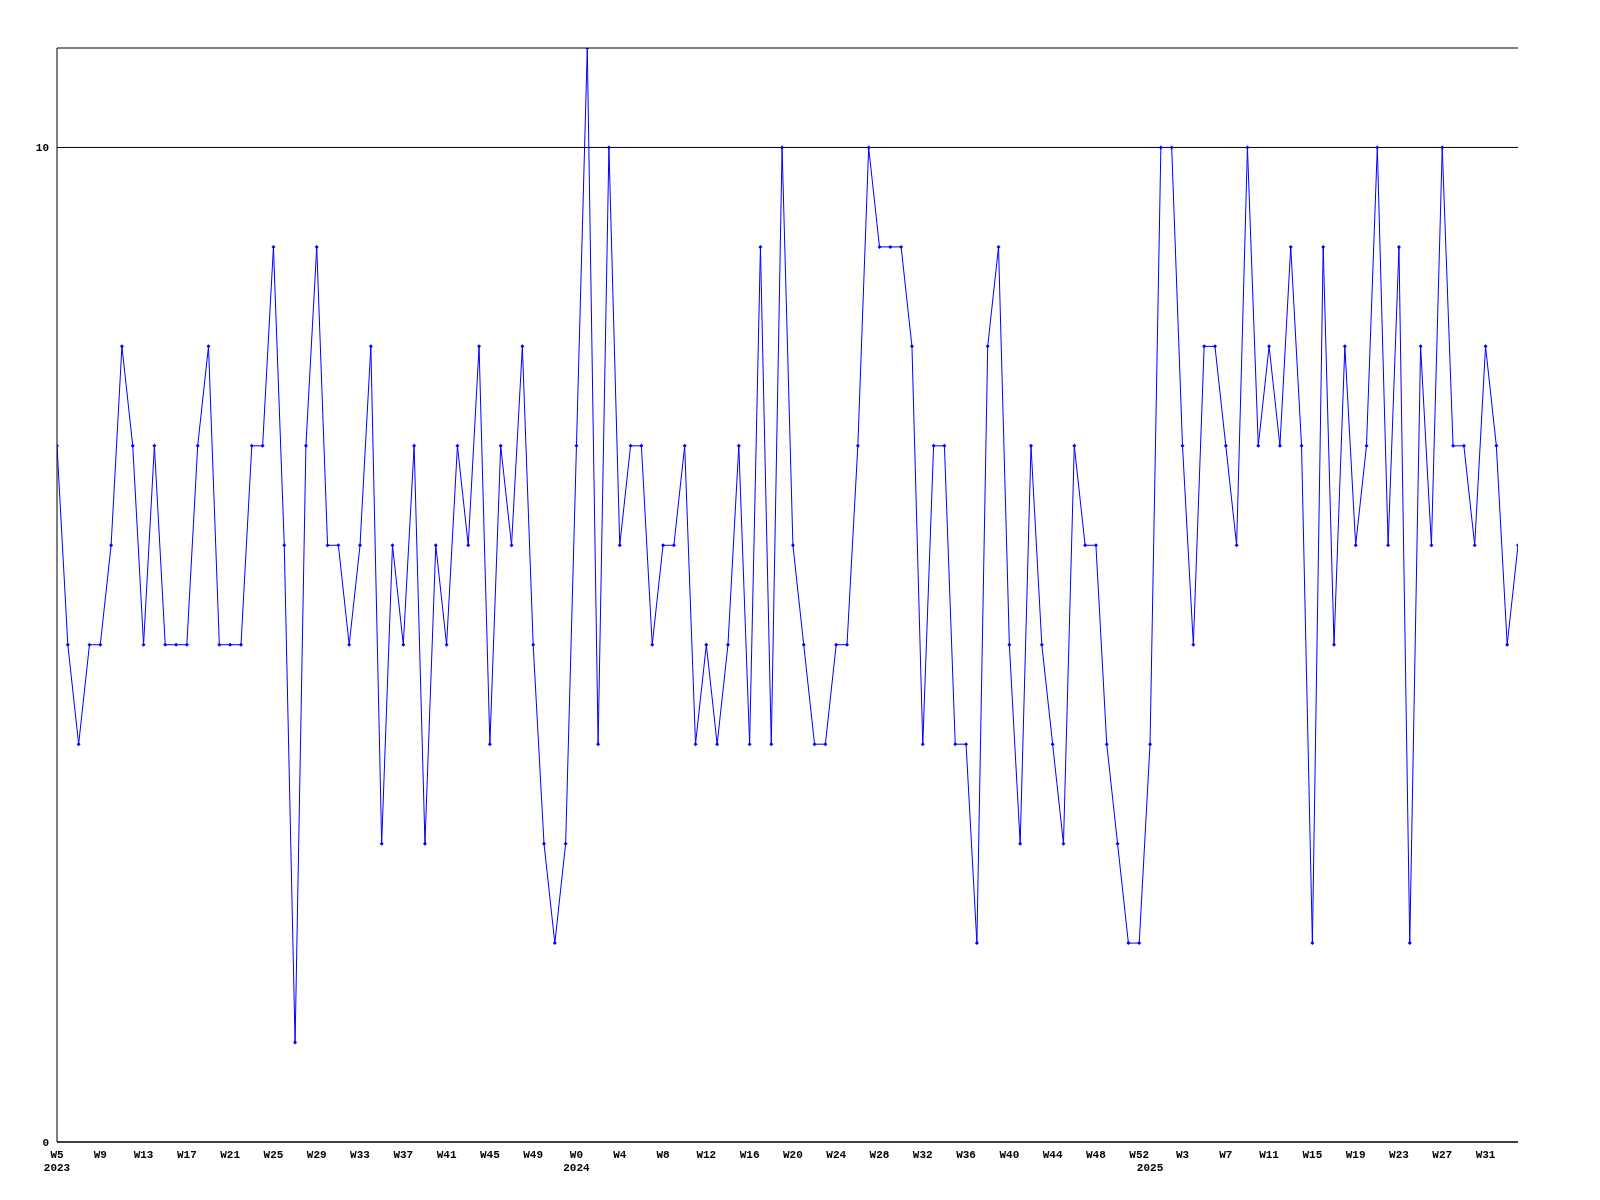  I want to click on x-tick-label: W48, so click(1096, 1155).